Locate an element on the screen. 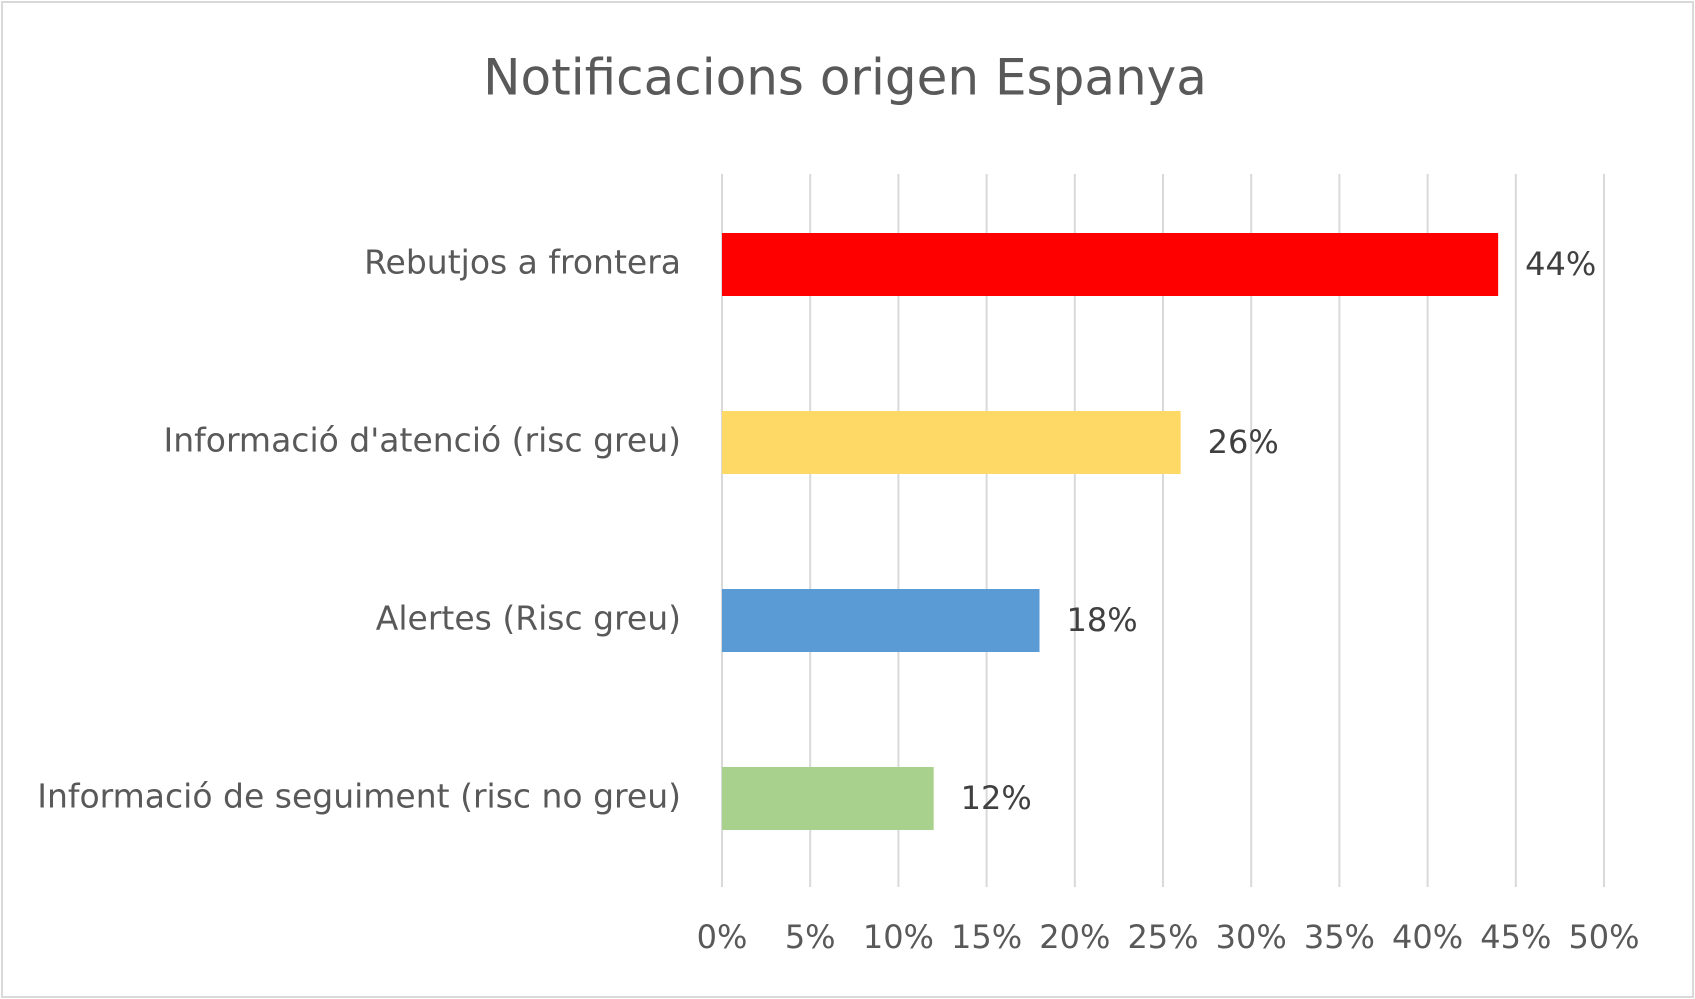 The height and width of the screenshot is (999, 1695). data-label: 18% is located at coordinates (1102, 620).